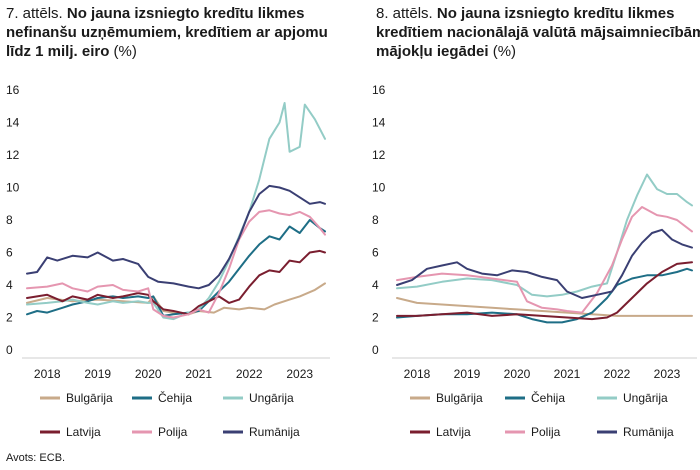 The image size is (700, 470). I want to click on title-prefix: 8. attēls., so click(404, 13).